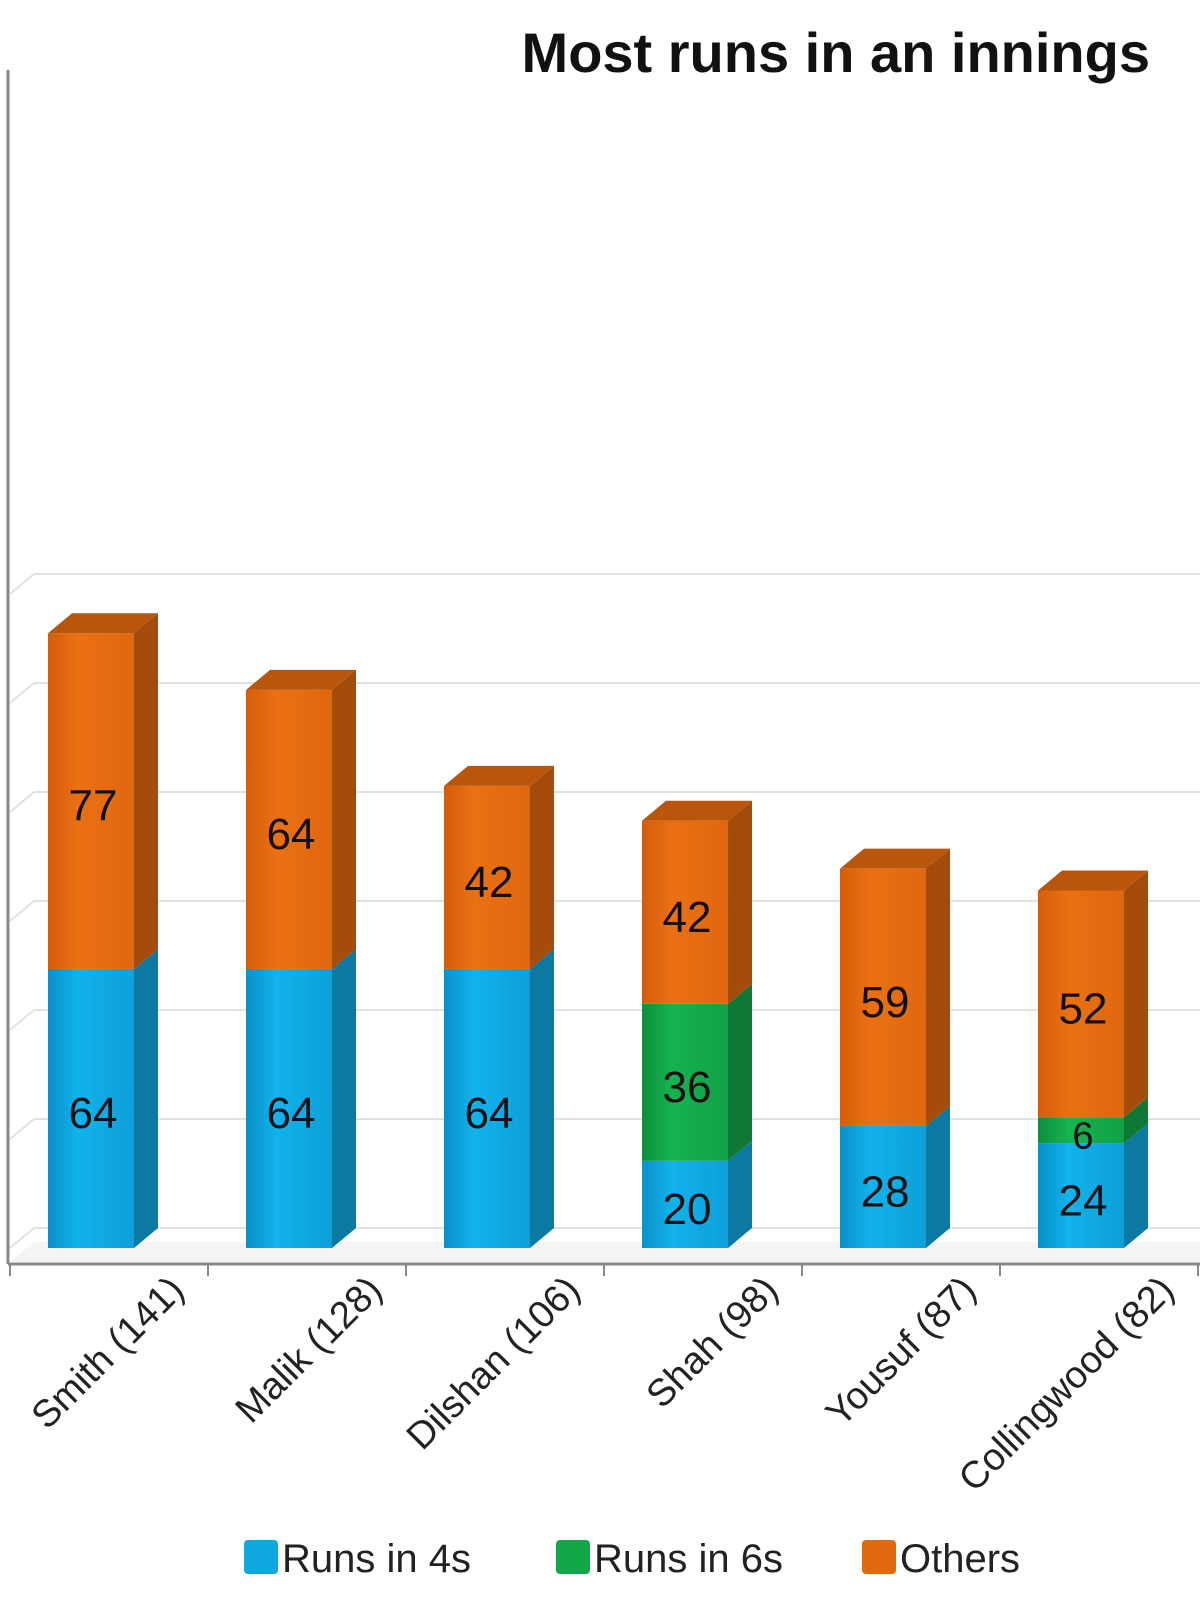  I want to click on legend-item: Runs in 4s, so click(357, 1559).